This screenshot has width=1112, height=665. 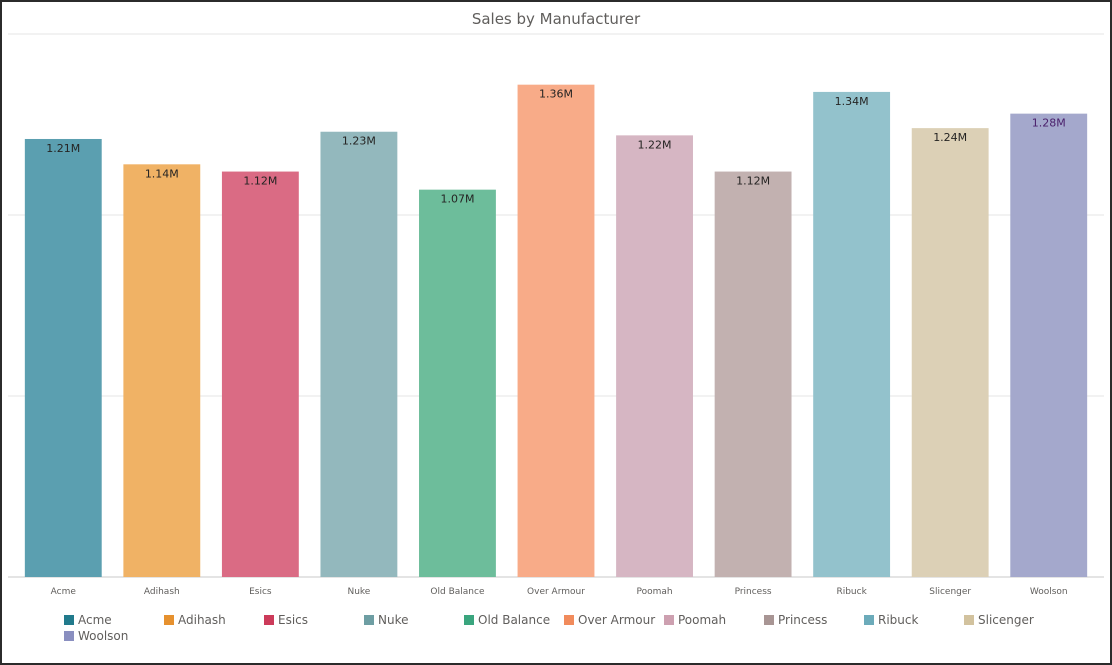 I want to click on legend-label-2: Esics, so click(x=293, y=619).